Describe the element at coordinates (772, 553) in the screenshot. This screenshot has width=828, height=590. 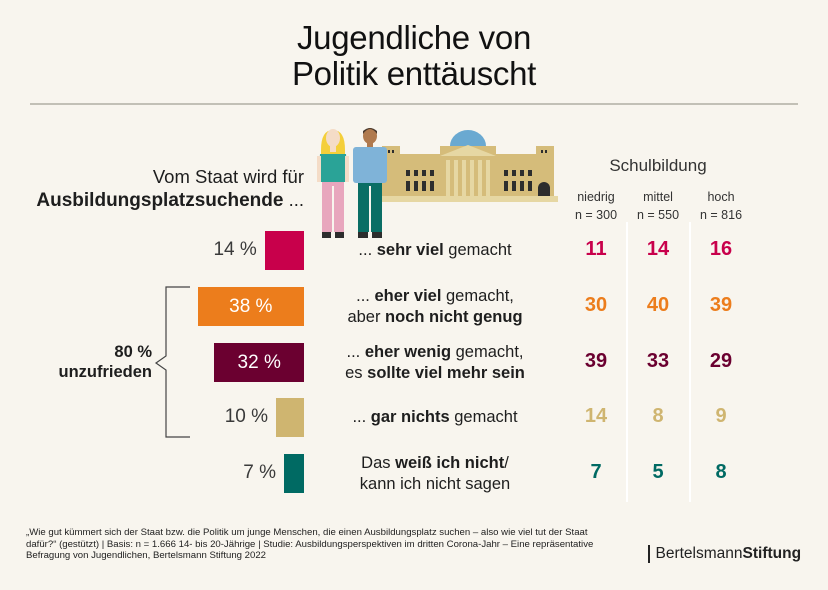
I see `logo-bold: Stiftung` at that location.